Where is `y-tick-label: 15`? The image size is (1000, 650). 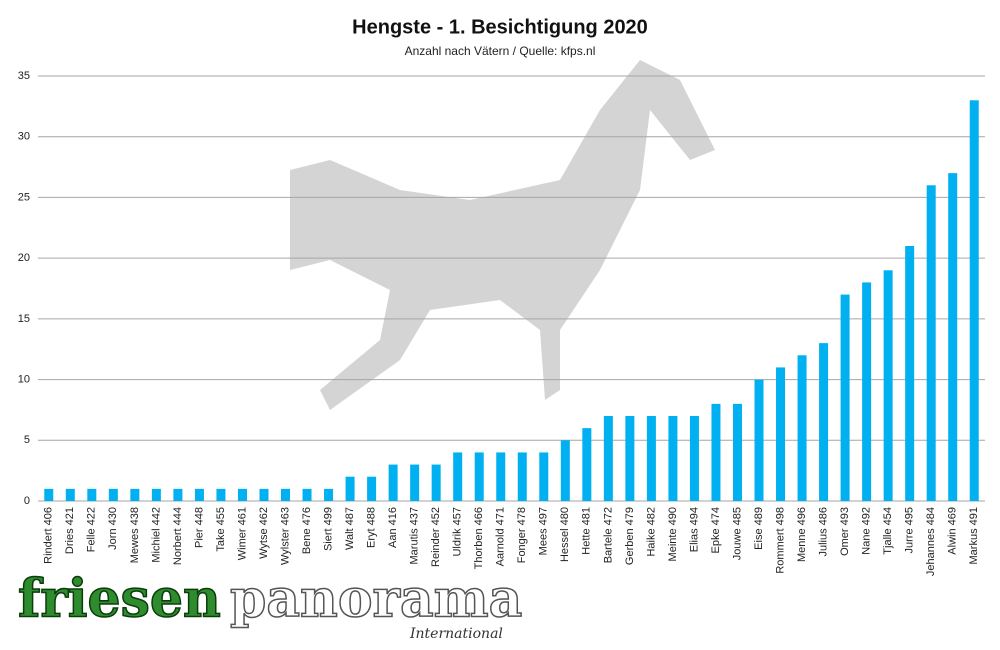 y-tick-label: 15 is located at coordinates (24, 319).